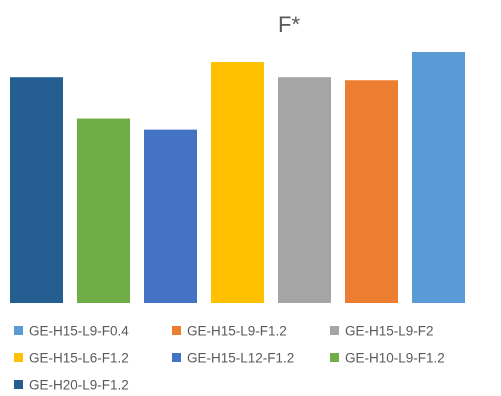 The width and height of the screenshot is (501, 396). I want to click on legend-item-ge-h10-l9-f1-2: GE-H10-L9-F1.2, so click(387, 358).